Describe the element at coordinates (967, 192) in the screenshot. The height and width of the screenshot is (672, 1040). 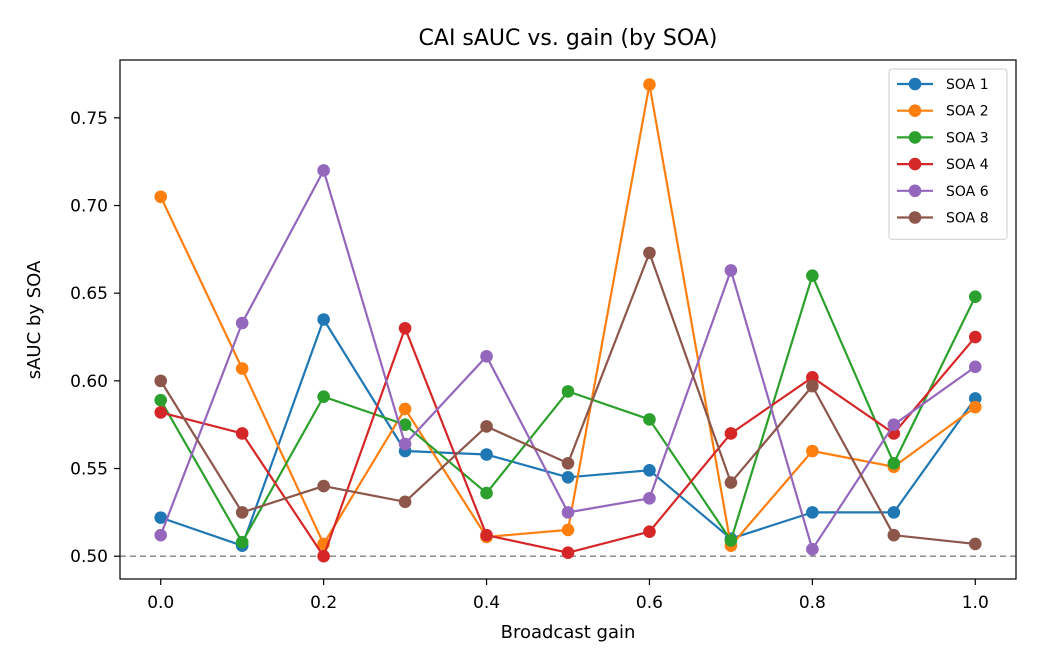
I see `legend-label: SOA 6` at that location.